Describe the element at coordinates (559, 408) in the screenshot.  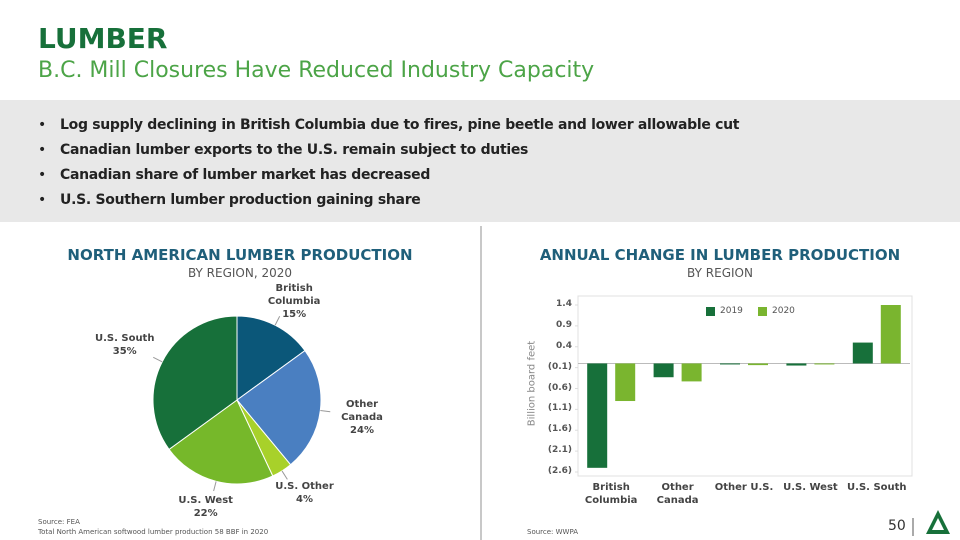
I see `y-tick-label: (1.1)` at that location.